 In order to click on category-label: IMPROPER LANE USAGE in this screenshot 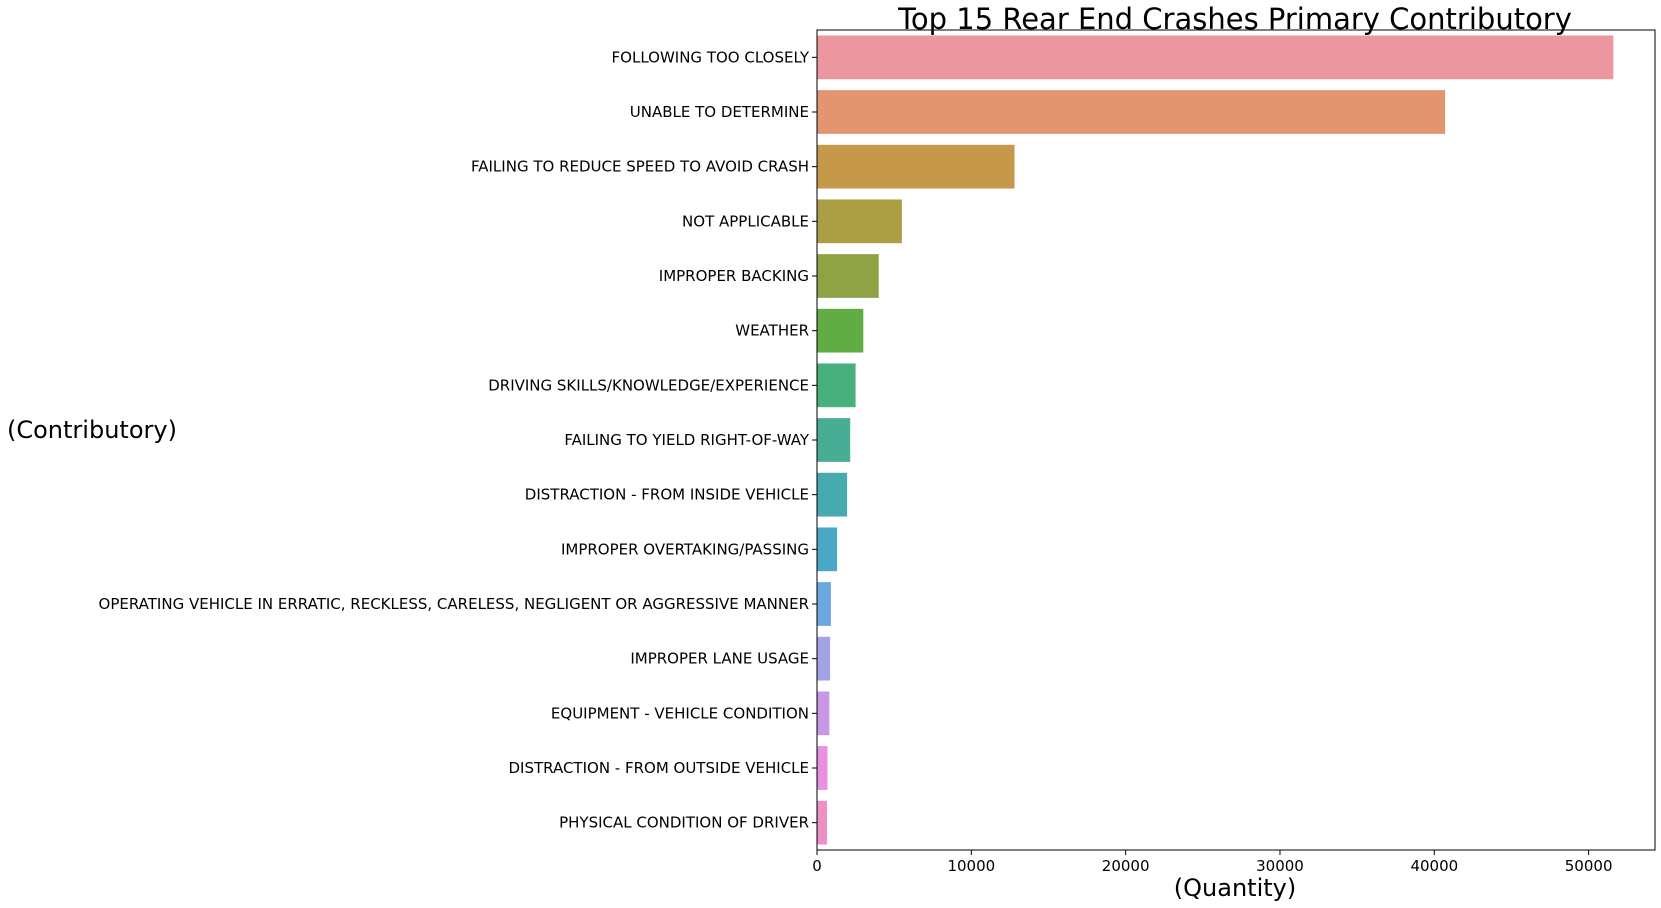, I will do `click(719, 659)`.